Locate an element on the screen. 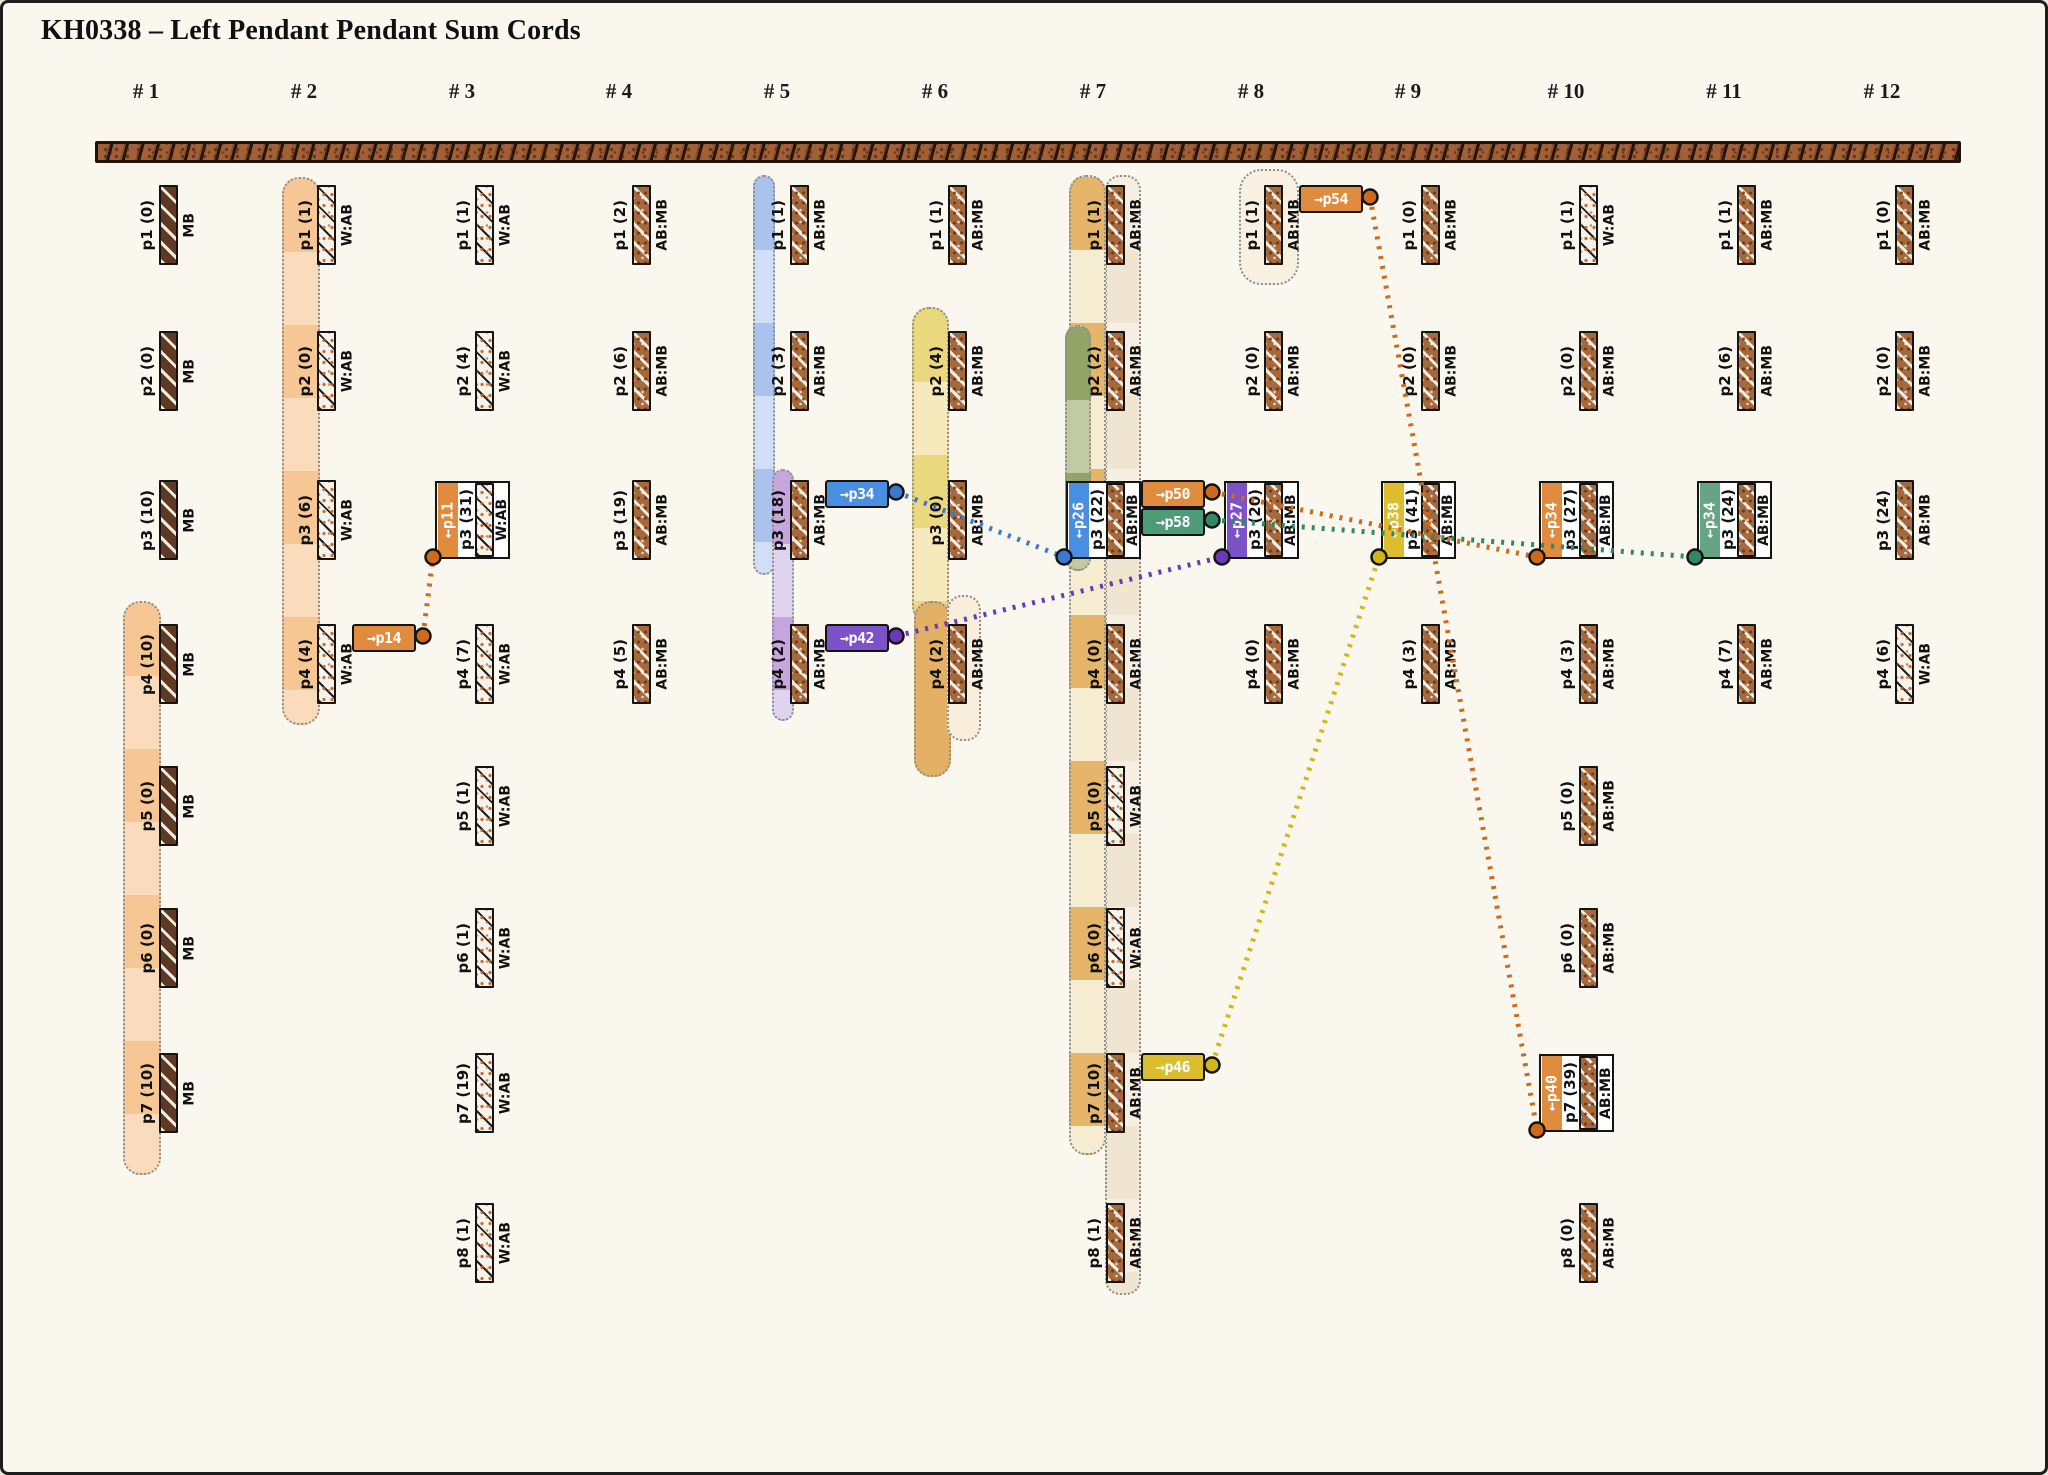 The height and width of the screenshot is (1475, 2048). pendant-label: p4 (5) is located at coordinates (620, 664).